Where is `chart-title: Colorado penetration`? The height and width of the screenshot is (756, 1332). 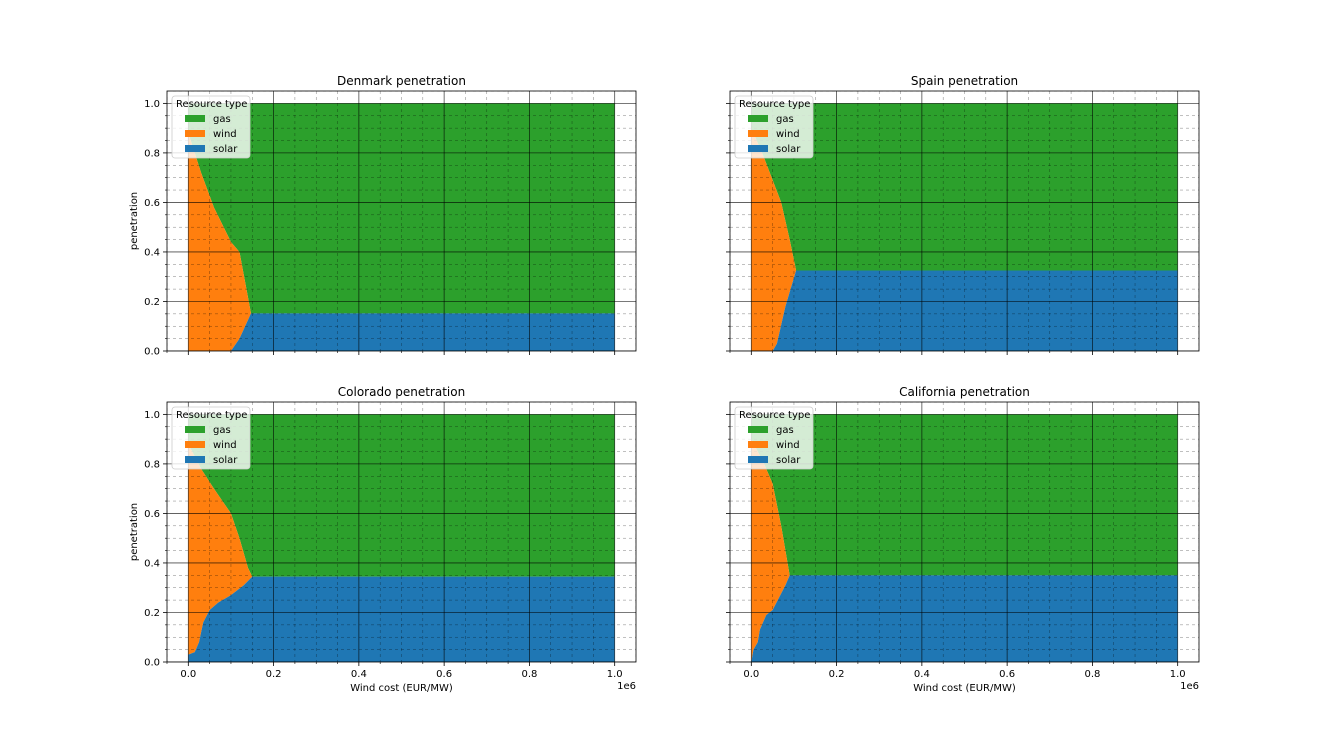
chart-title: Colorado penetration is located at coordinates (401, 392).